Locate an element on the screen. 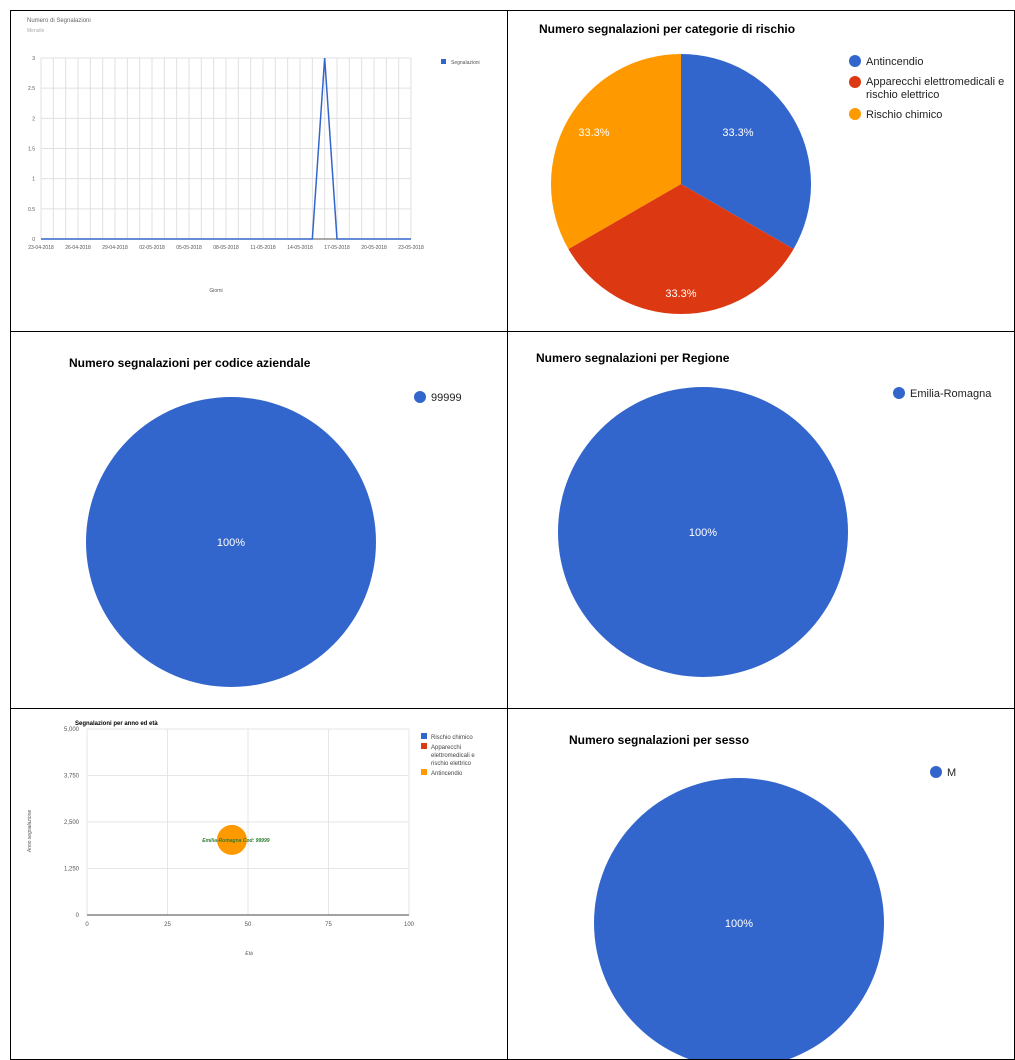  pie-label-99999: 100% is located at coordinates (231, 543).